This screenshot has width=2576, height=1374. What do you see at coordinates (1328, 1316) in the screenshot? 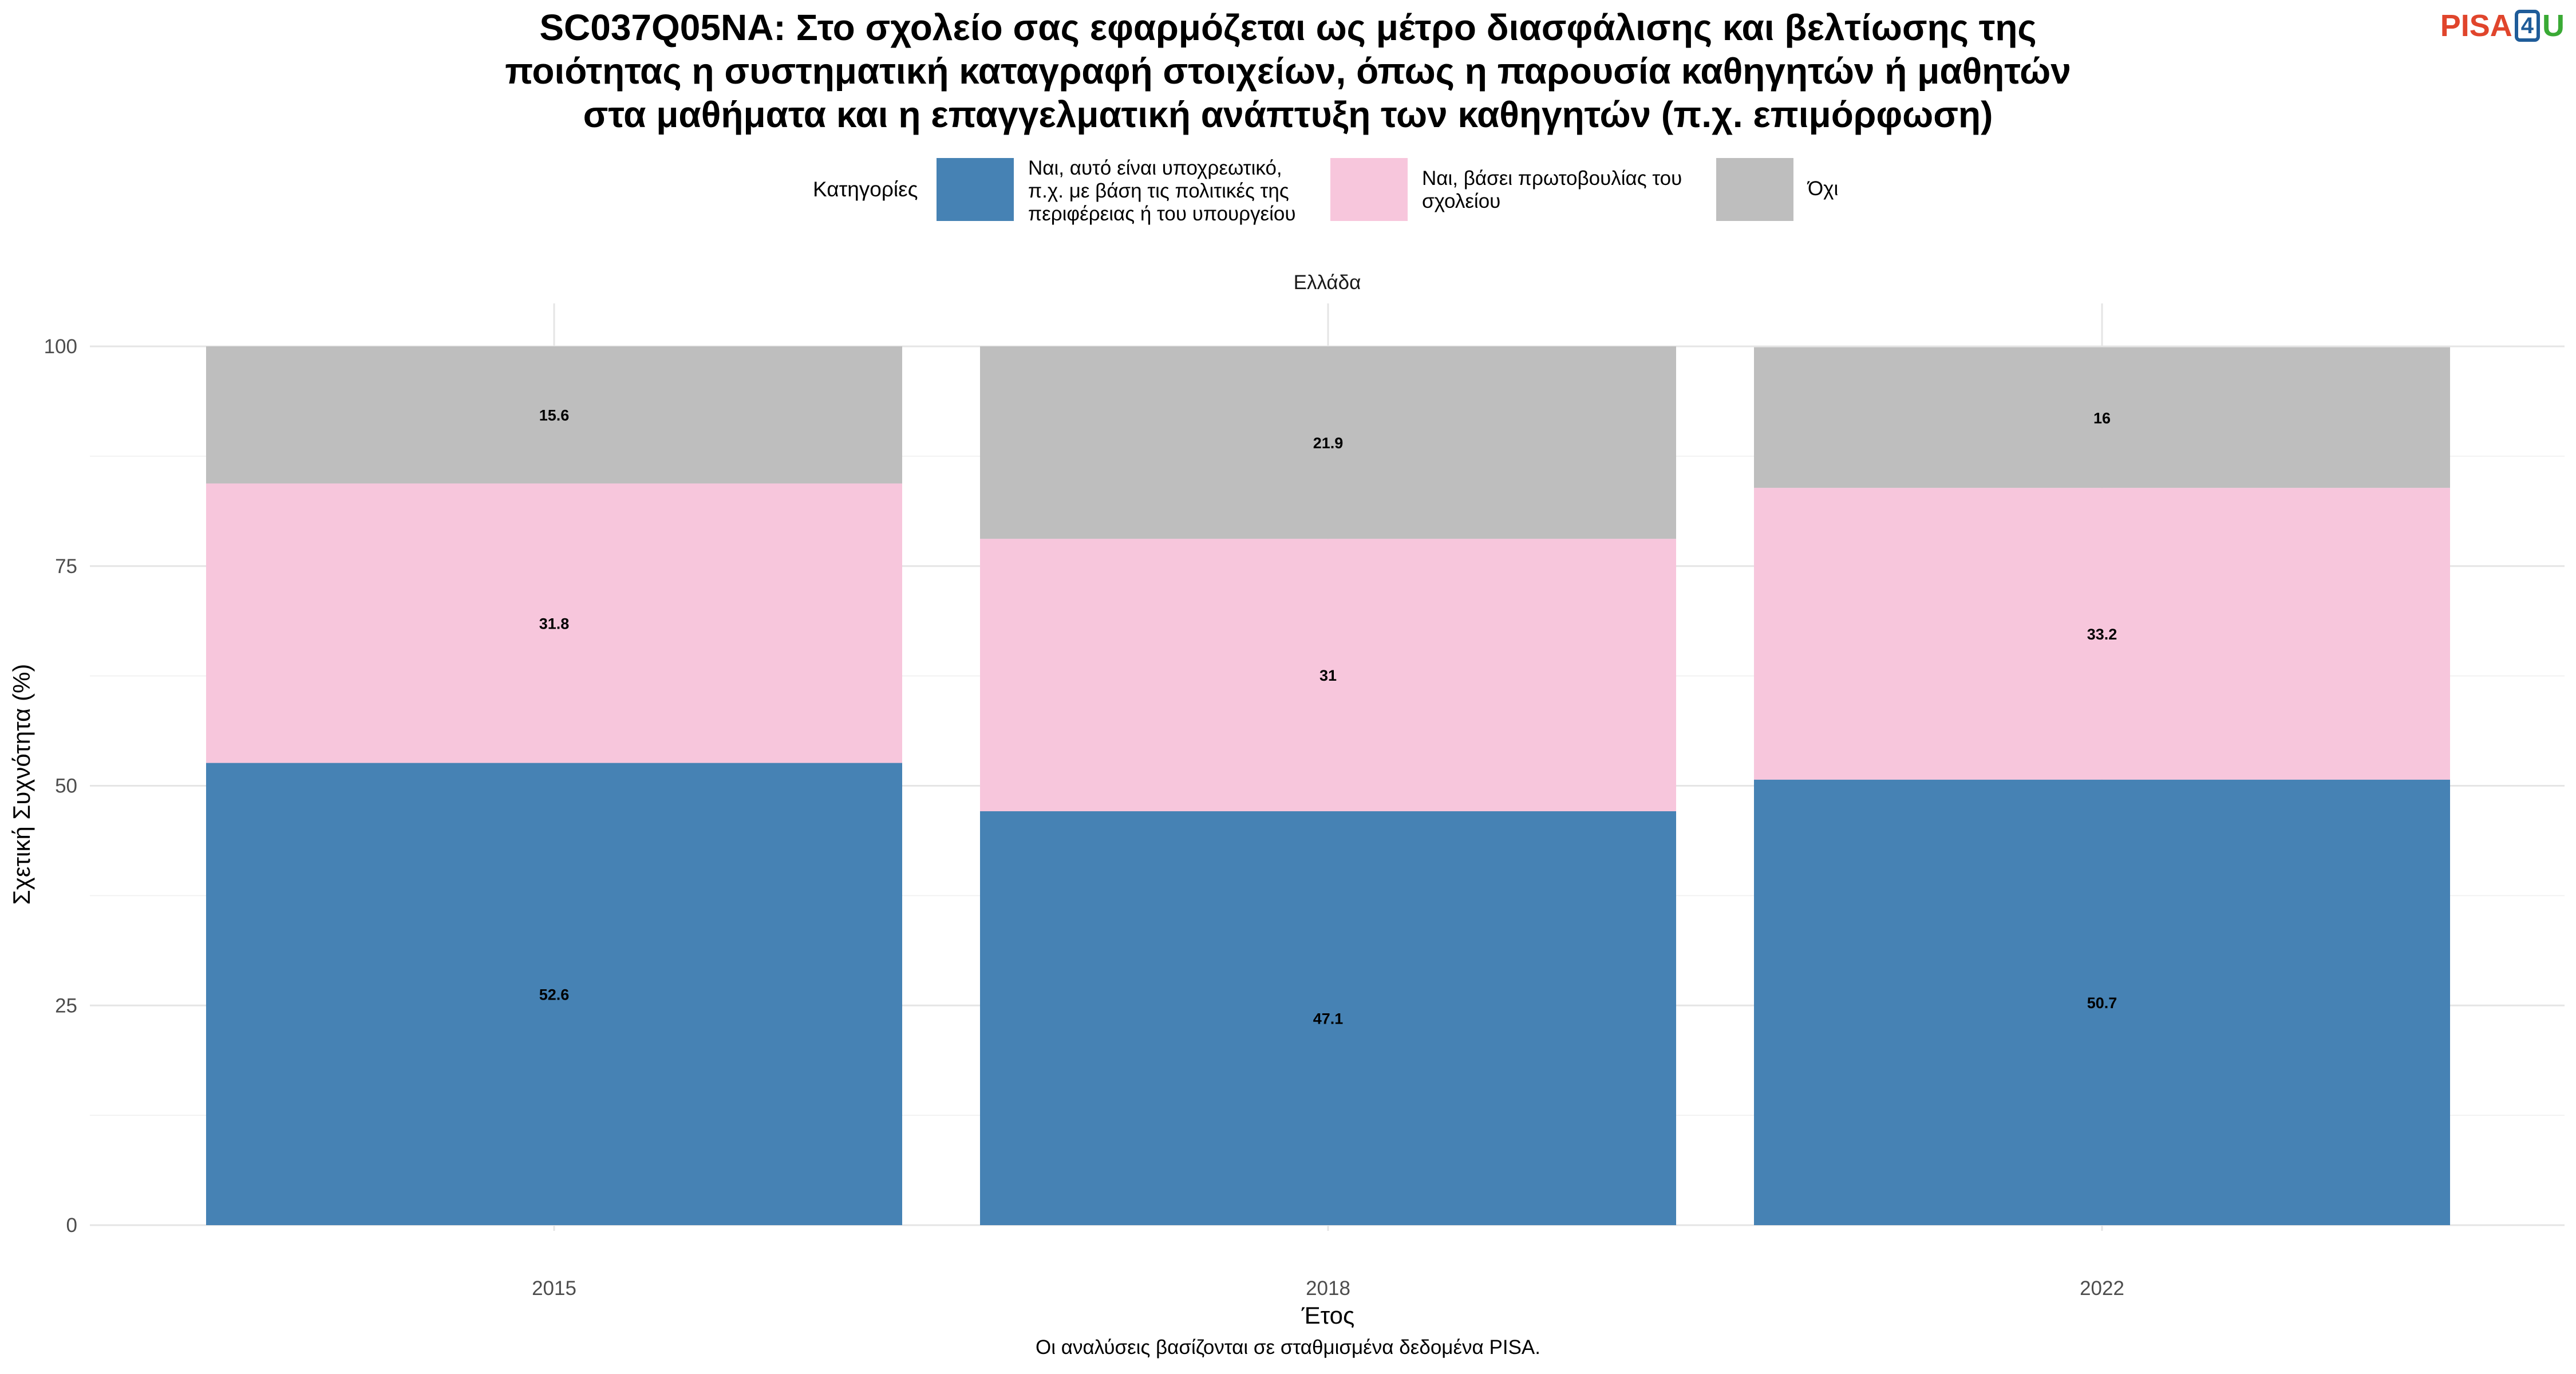
I see `x-axis-title: Έτος` at bounding box center [1328, 1316].